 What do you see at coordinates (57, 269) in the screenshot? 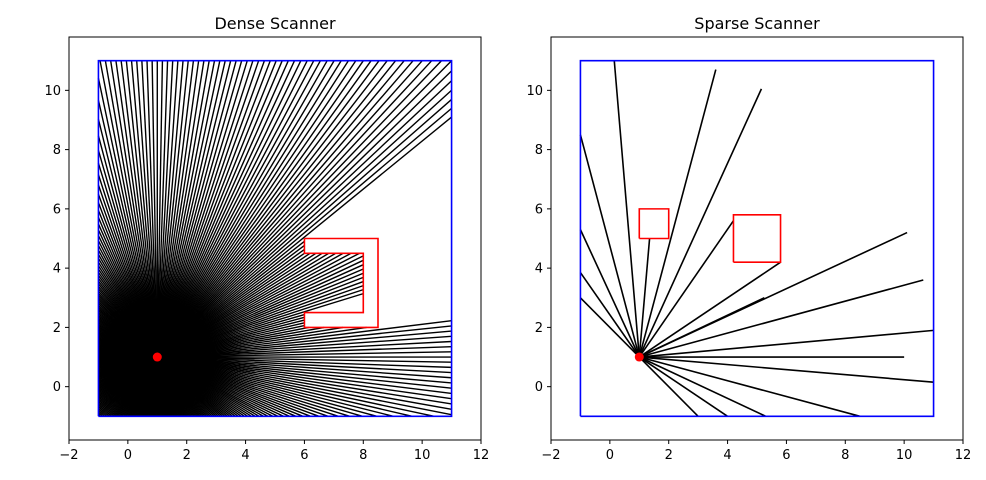
I see `y-tick-label: 4` at bounding box center [57, 269].